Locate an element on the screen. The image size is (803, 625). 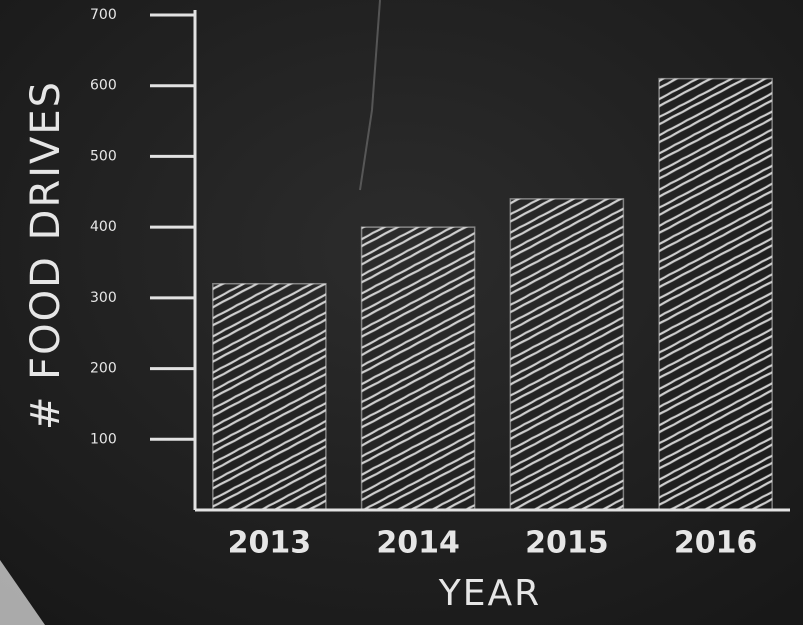
y-tick-label: 100 is located at coordinates (103, 439).